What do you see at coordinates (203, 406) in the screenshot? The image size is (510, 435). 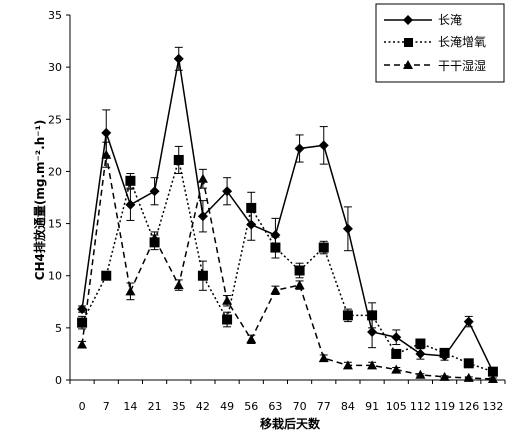 I see `x-tick-label: 42` at bounding box center [203, 406].